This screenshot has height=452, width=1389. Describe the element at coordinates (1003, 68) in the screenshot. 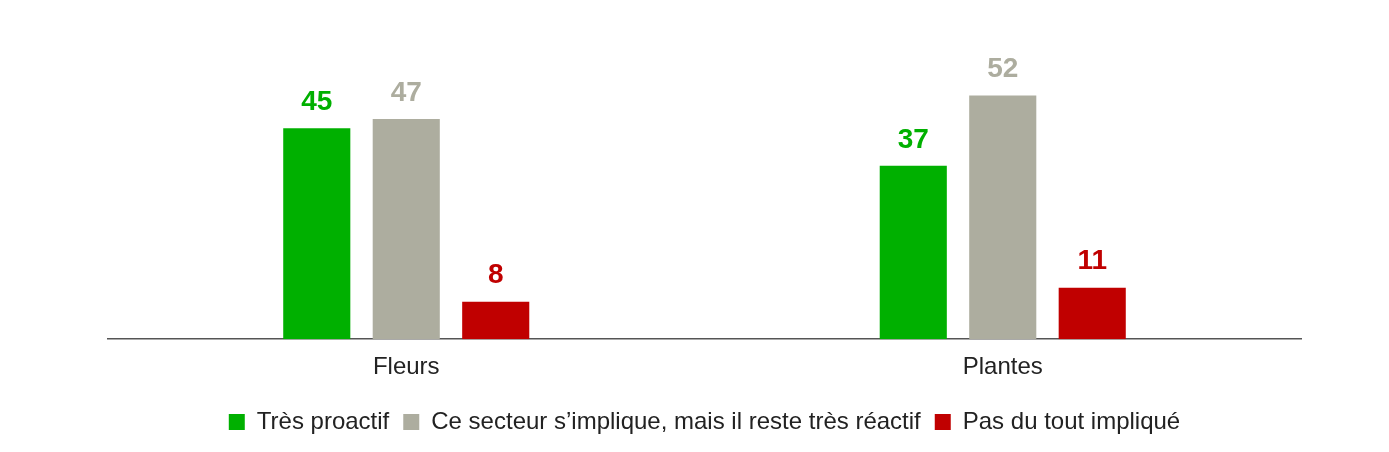

I see `data-label: 52` at that location.